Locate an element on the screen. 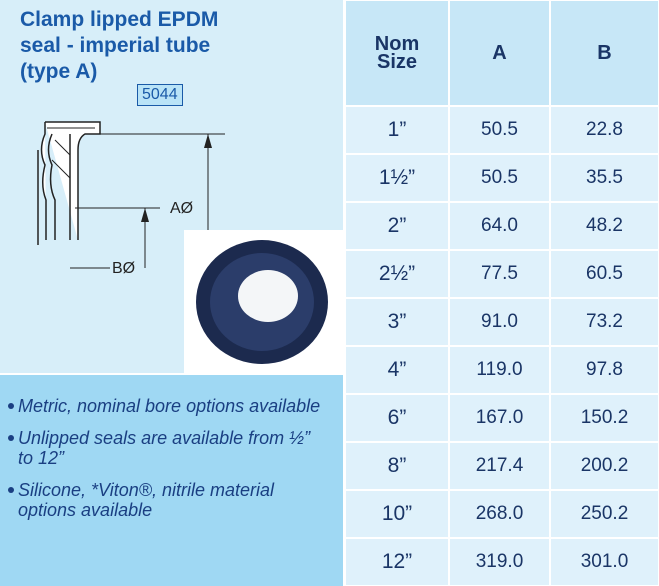 The image size is (659, 586). dimension-cell: 97.8 is located at coordinates (604, 370).